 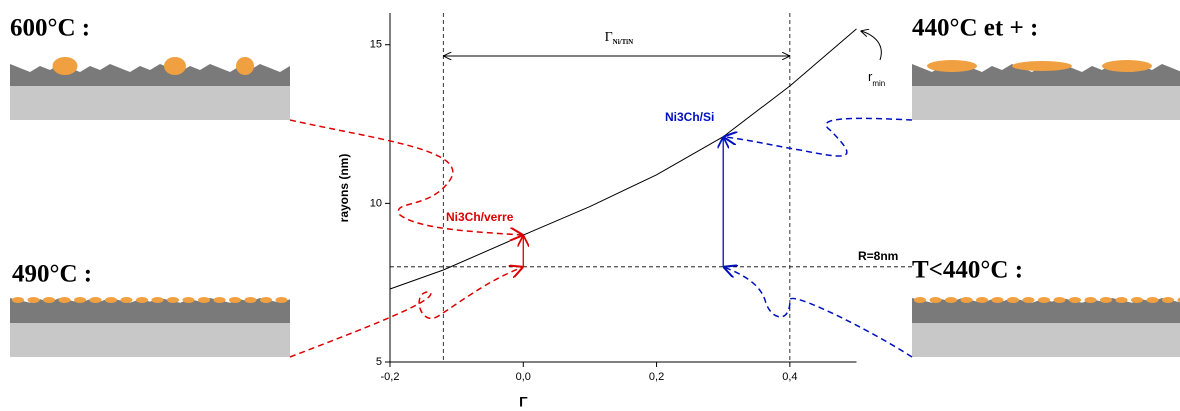 I want to click on arrow-label: Ni3Ch/Si, so click(x=689, y=117).